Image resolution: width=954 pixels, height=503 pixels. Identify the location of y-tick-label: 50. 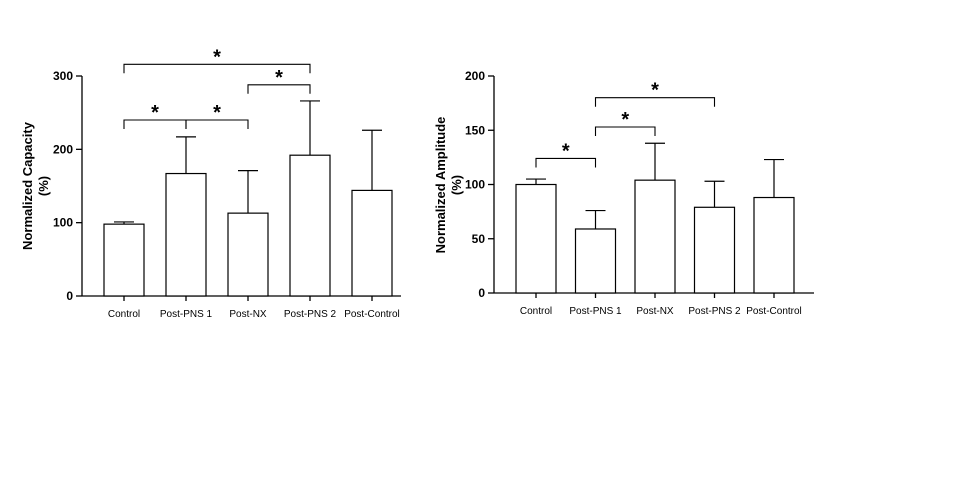
(479, 239).